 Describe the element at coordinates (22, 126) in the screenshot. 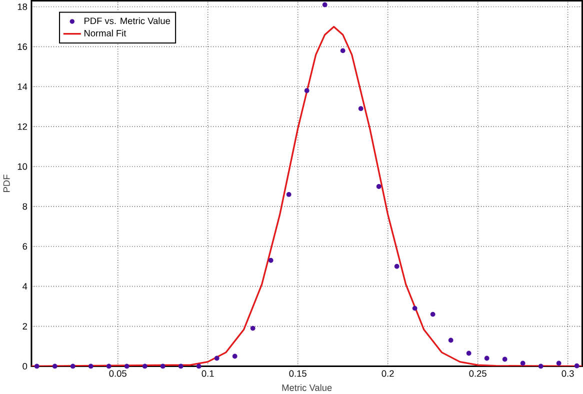

I see `y-tick-label: 12` at that location.